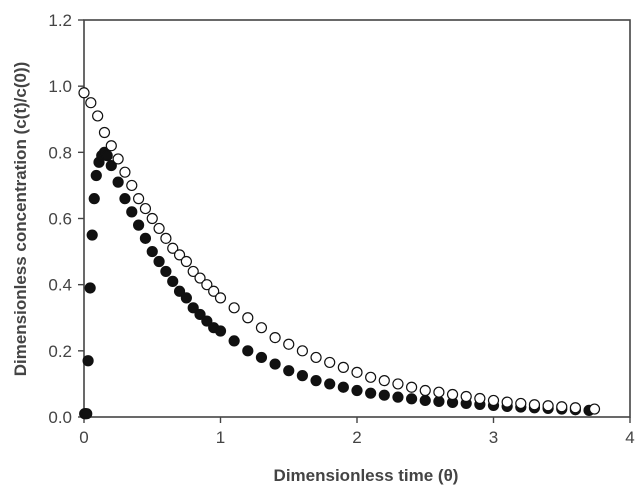  Describe the element at coordinates (60, 152) in the screenshot. I see `y-tick-label: 0.8` at that location.